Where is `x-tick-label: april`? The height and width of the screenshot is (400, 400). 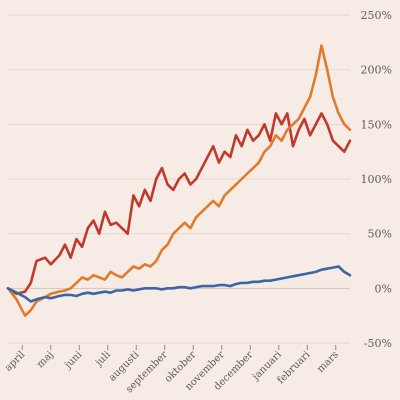 x-tick-label: april is located at coordinates (15, 361).